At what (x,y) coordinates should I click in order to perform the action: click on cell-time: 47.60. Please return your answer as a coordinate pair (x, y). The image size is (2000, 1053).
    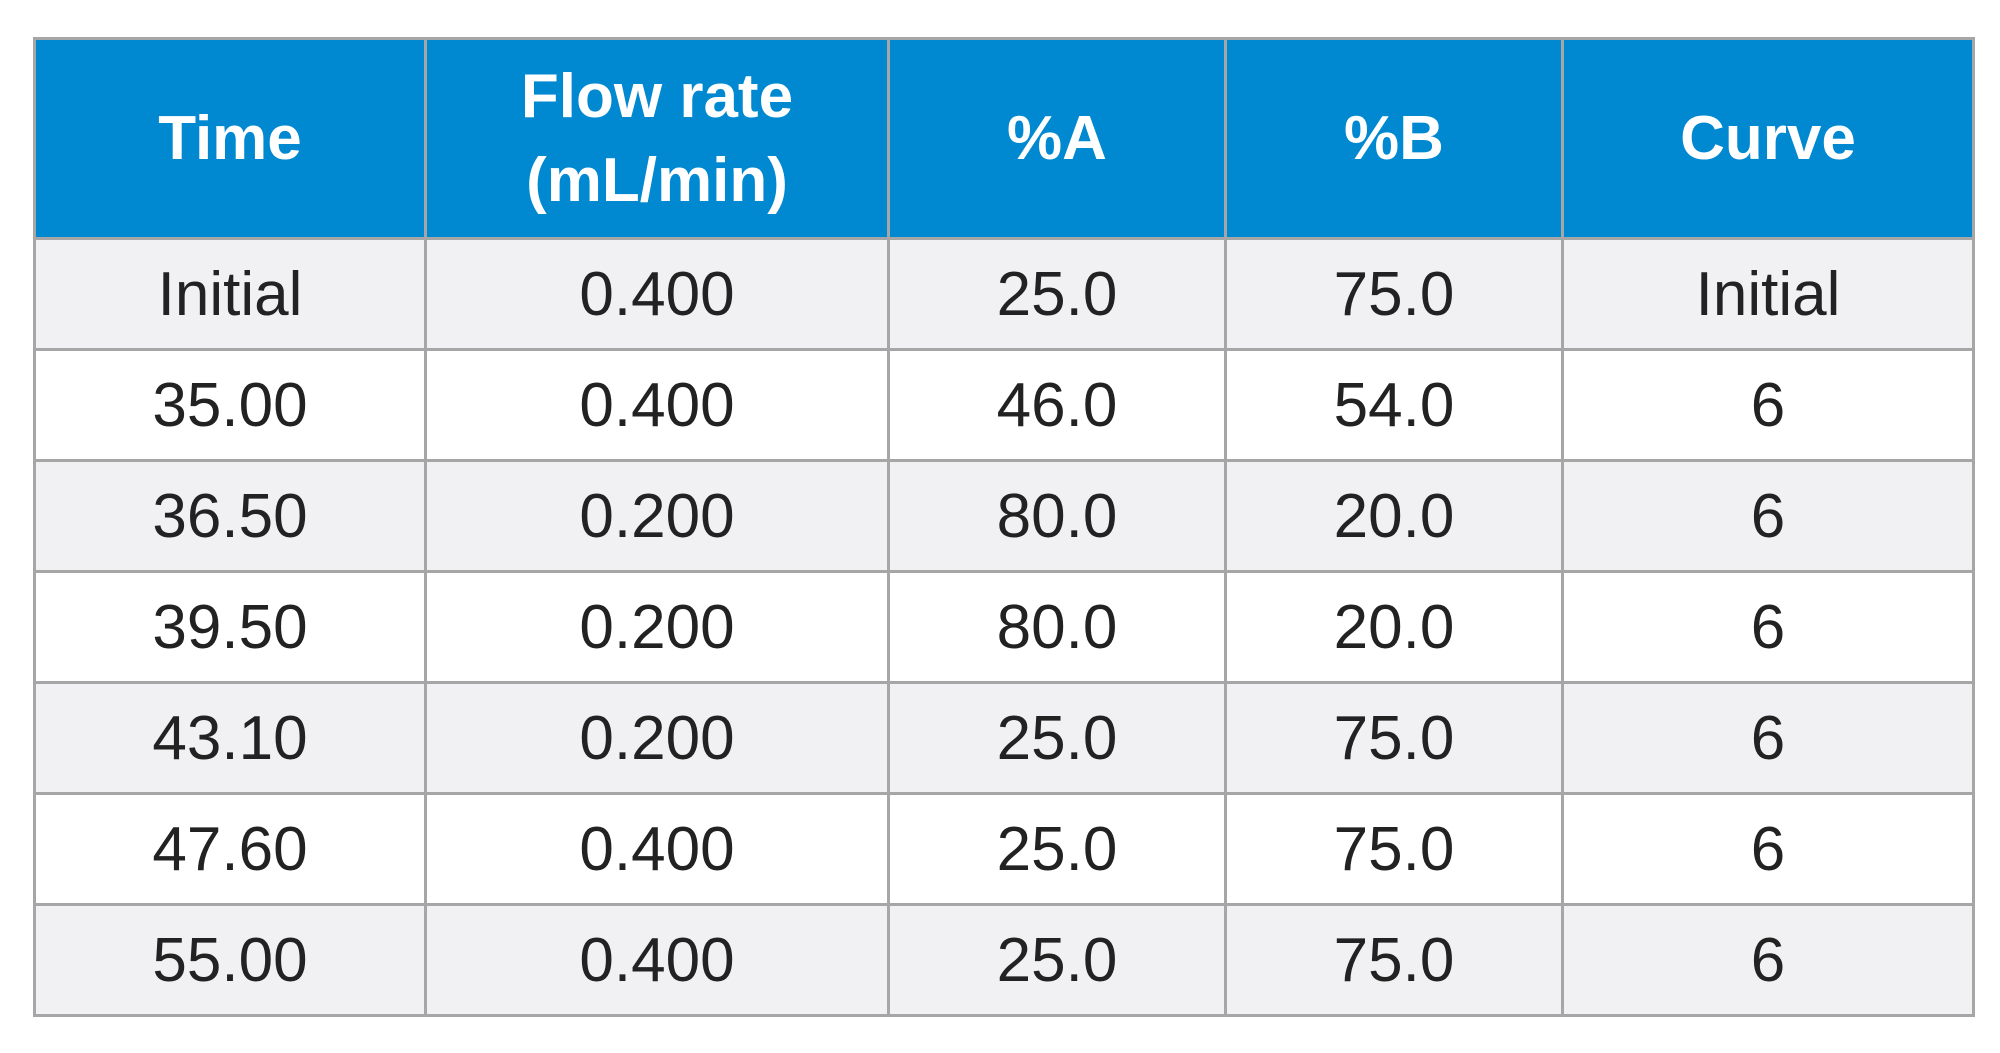
    Looking at the image, I should click on (230, 849).